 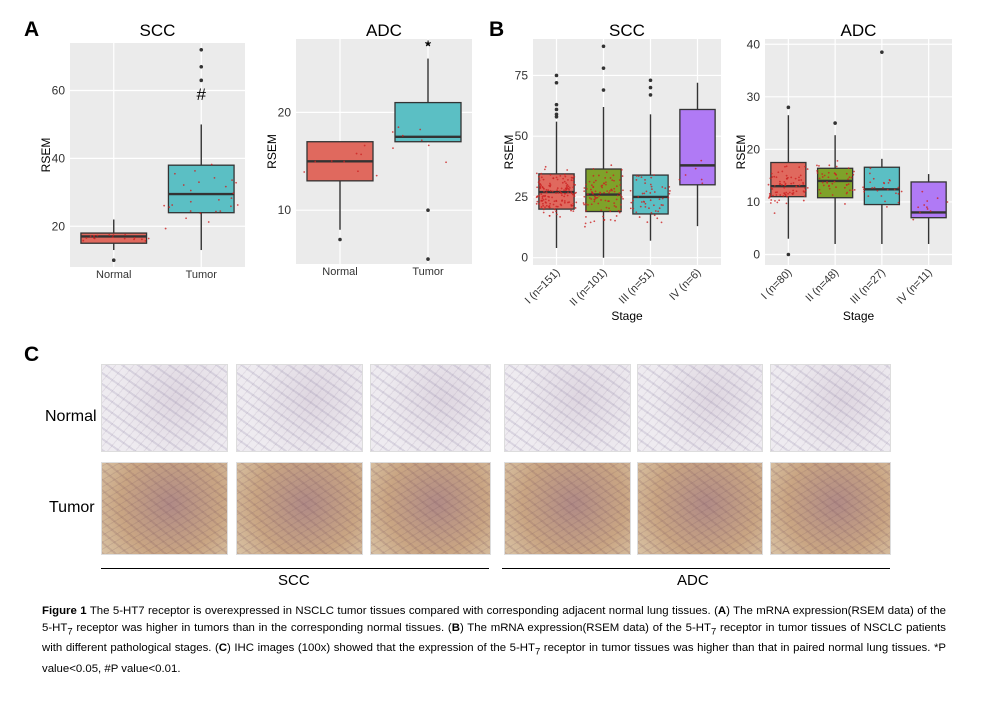 What do you see at coordinates (428, 272) in the screenshot?
I see `x-tick-label: Tumor` at bounding box center [428, 272].